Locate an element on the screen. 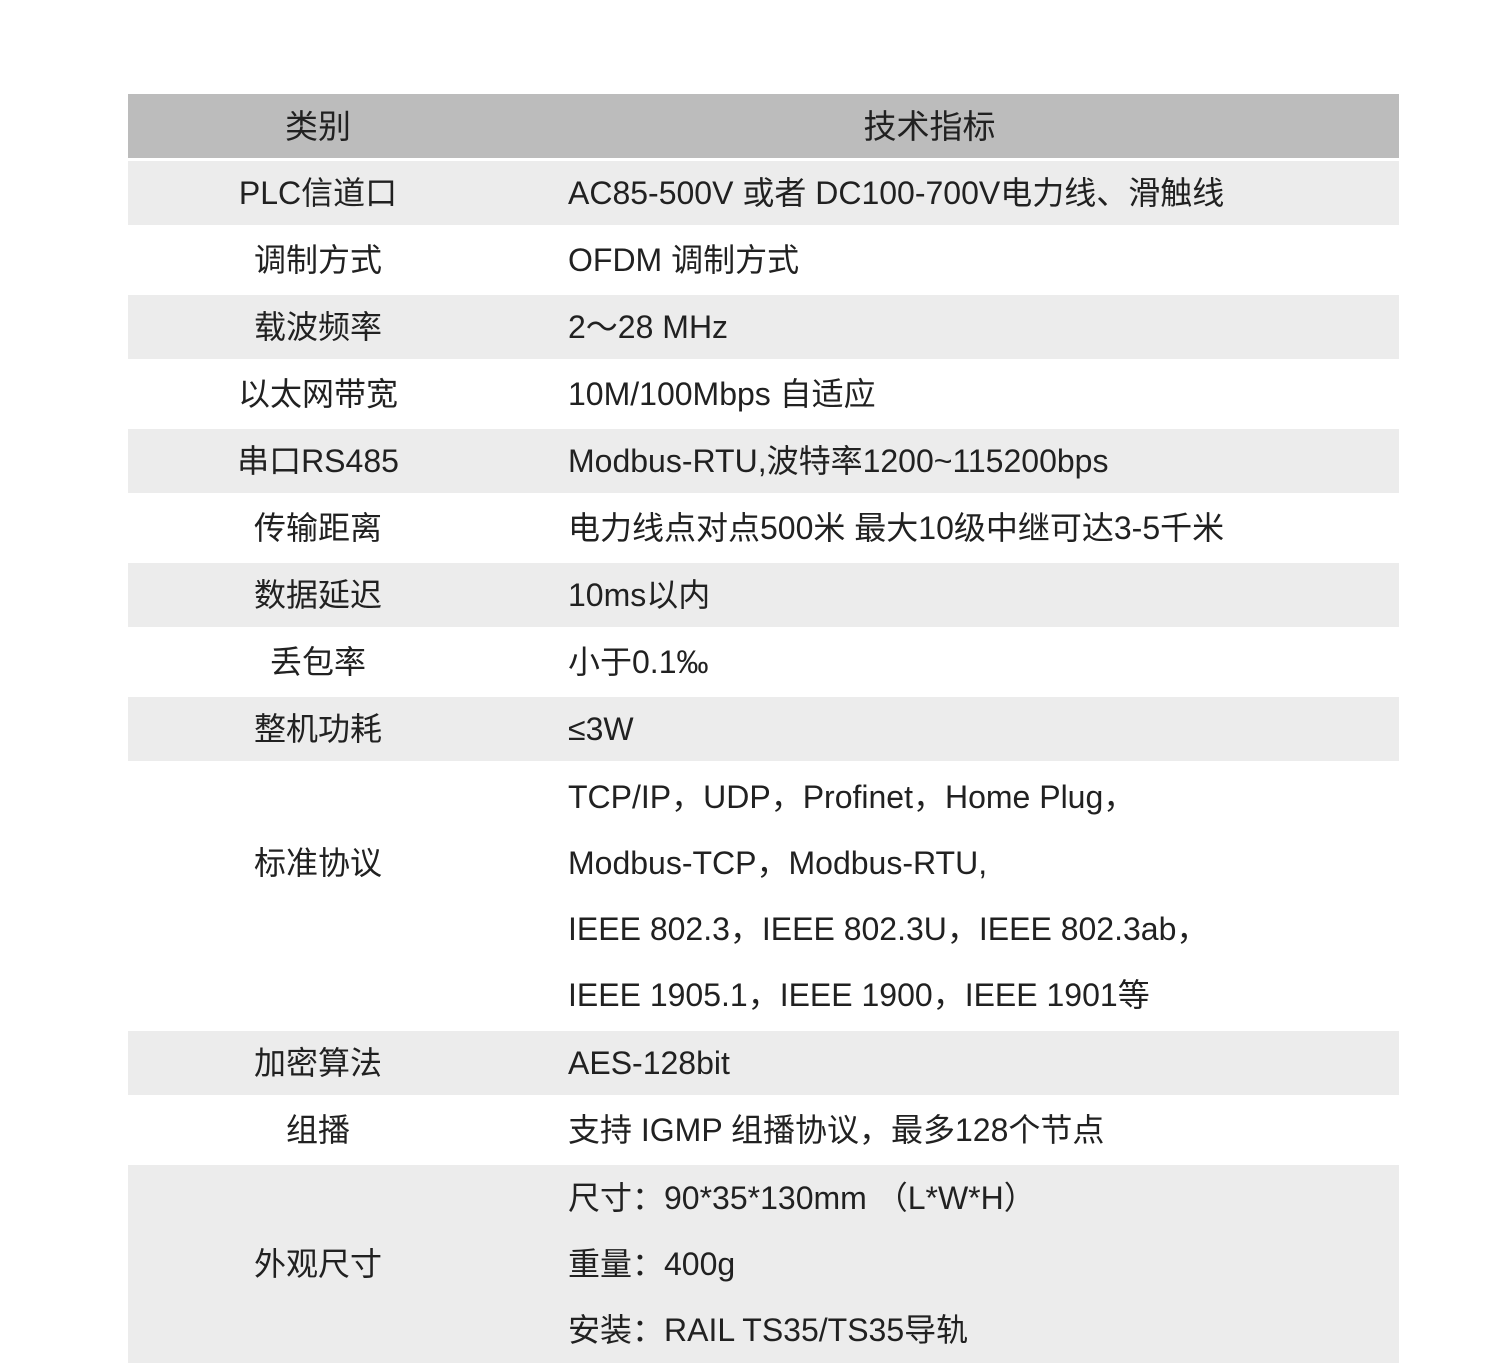  row-spec-value: AES-128bit is located at coordinates (649, 1063).